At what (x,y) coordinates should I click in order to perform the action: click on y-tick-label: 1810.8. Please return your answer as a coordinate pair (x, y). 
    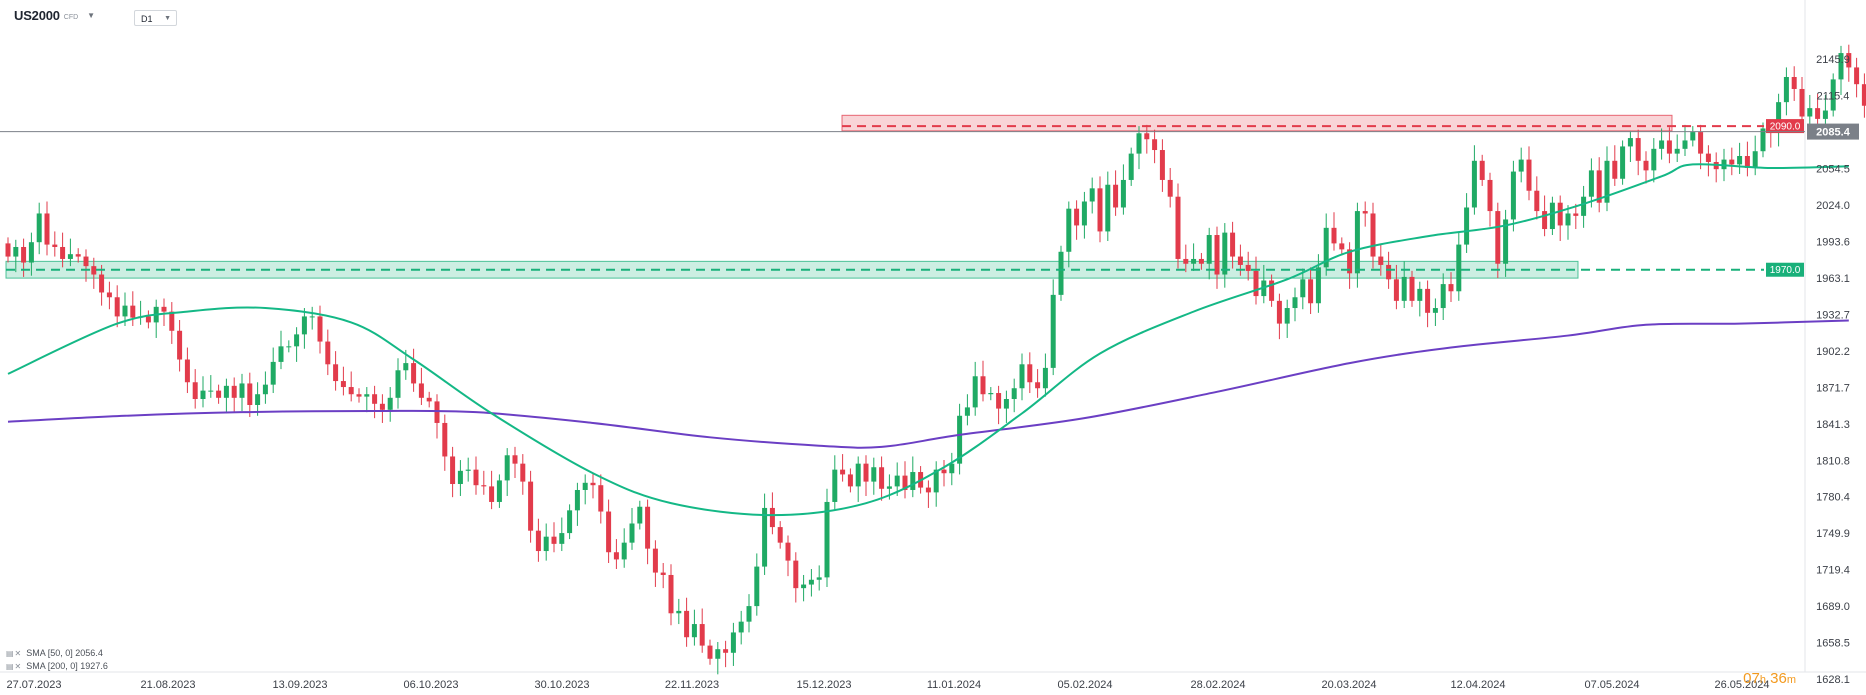
    Looking at the image, I should click on (1833, 461).